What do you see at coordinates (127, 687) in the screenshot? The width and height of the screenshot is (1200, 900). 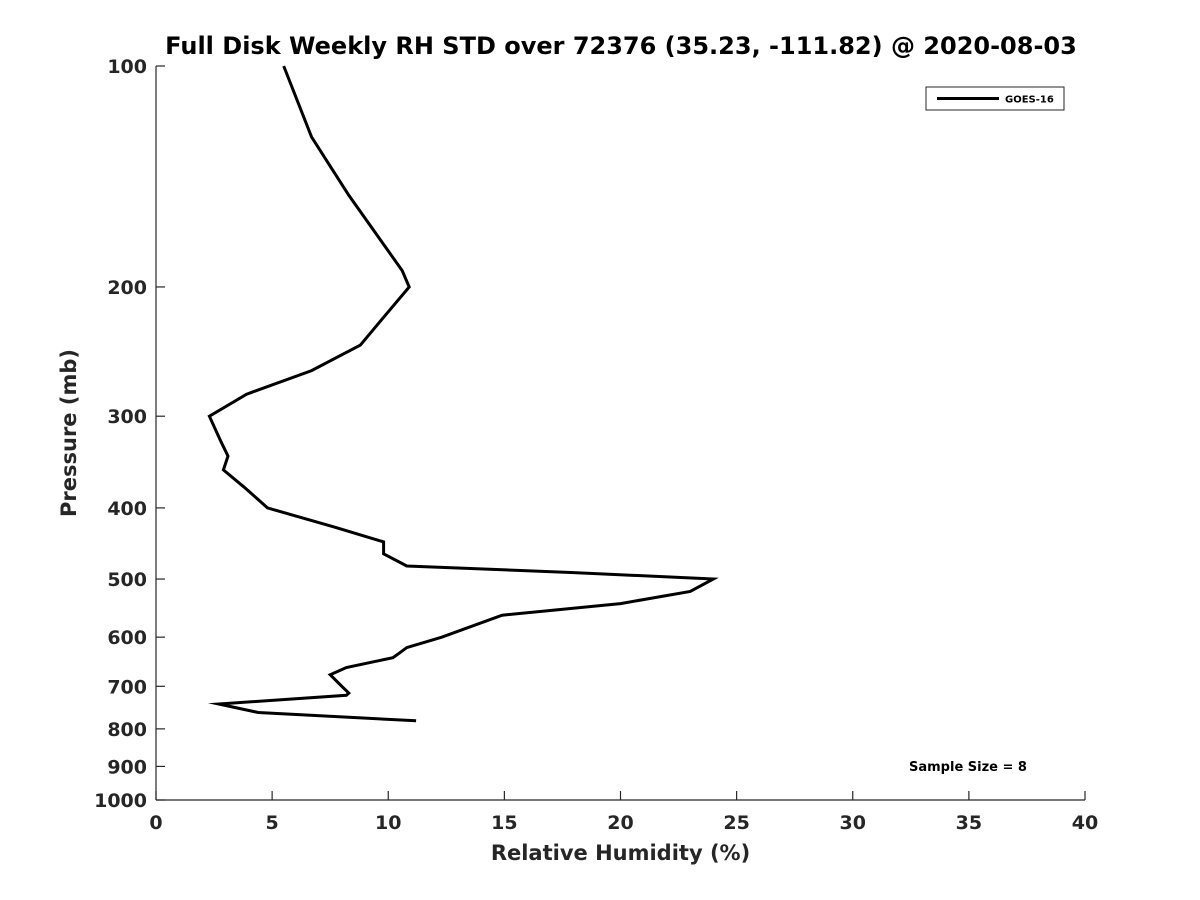 I see `y-tick-label: 700` at bounding box center [127, 687].